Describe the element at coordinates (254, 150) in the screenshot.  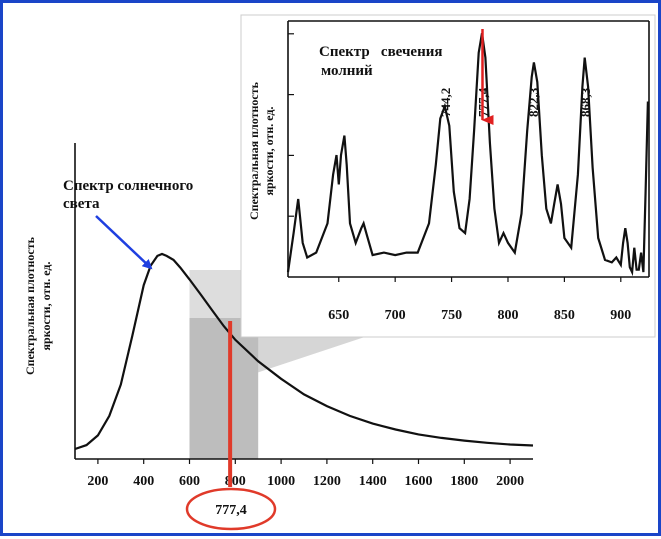
I see `inset-ylabel-line-1: Спектральная плотность` at that location.